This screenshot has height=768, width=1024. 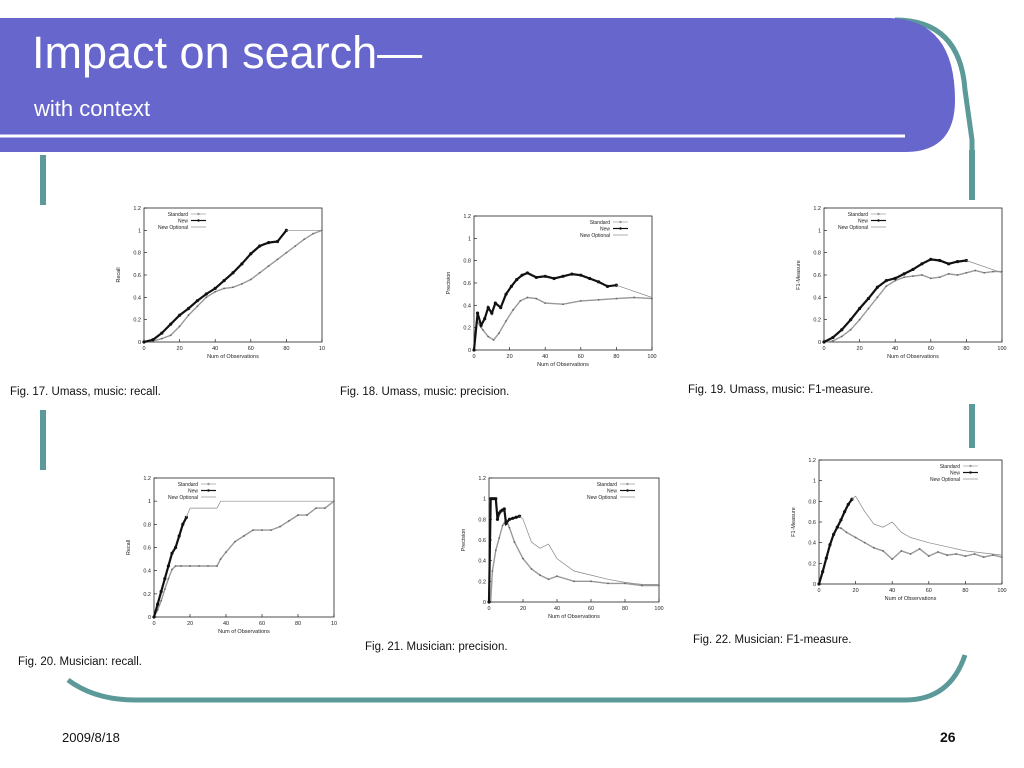 I want to click on x-tick-label: 60, so click(x=581, y=357).